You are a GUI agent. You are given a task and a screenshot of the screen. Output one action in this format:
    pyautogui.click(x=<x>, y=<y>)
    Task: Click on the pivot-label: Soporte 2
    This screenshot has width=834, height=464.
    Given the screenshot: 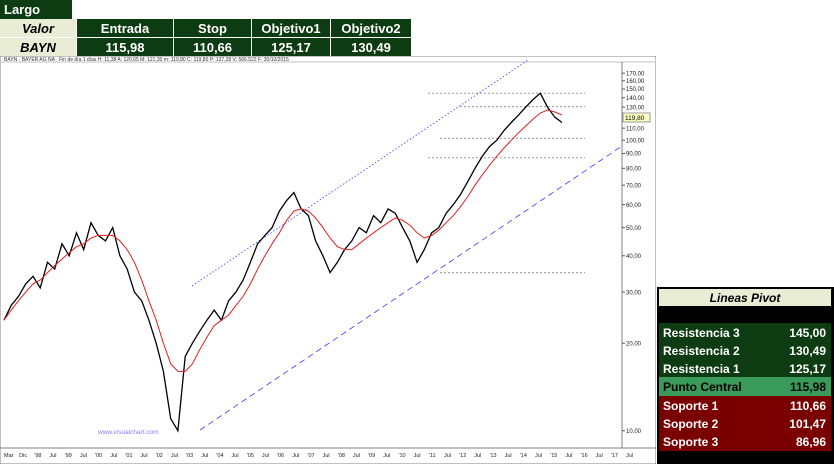 What is the action you would take?
    pyautogui.click(x=691, y=423)
    